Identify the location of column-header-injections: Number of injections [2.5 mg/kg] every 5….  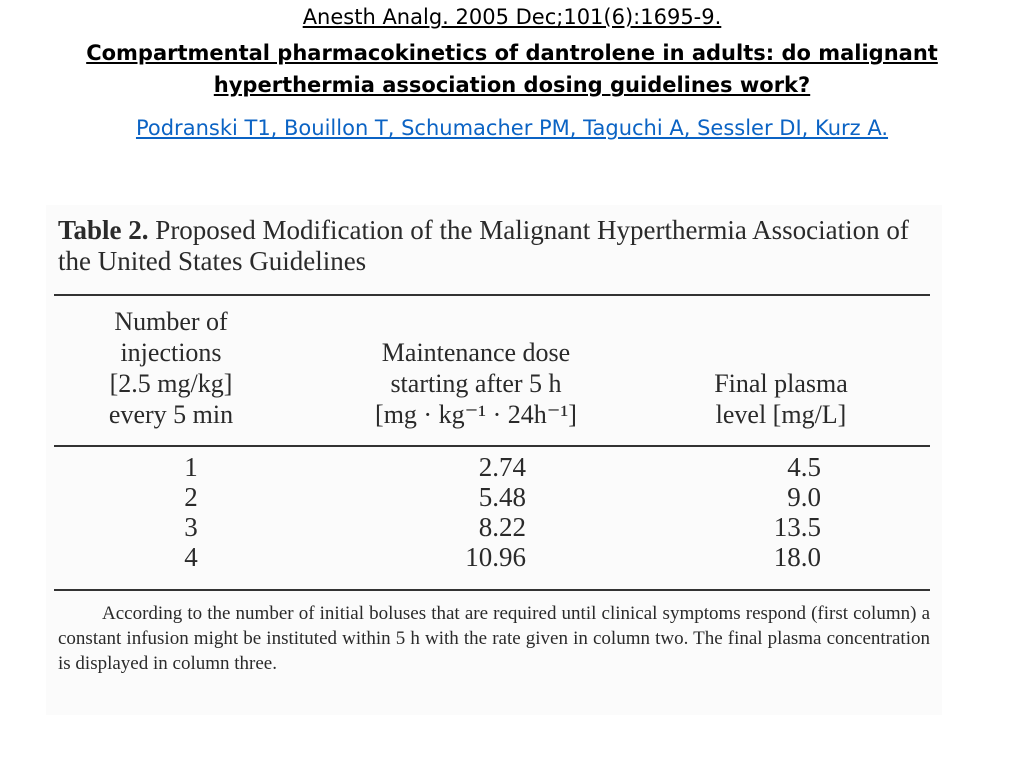
(171, 368).